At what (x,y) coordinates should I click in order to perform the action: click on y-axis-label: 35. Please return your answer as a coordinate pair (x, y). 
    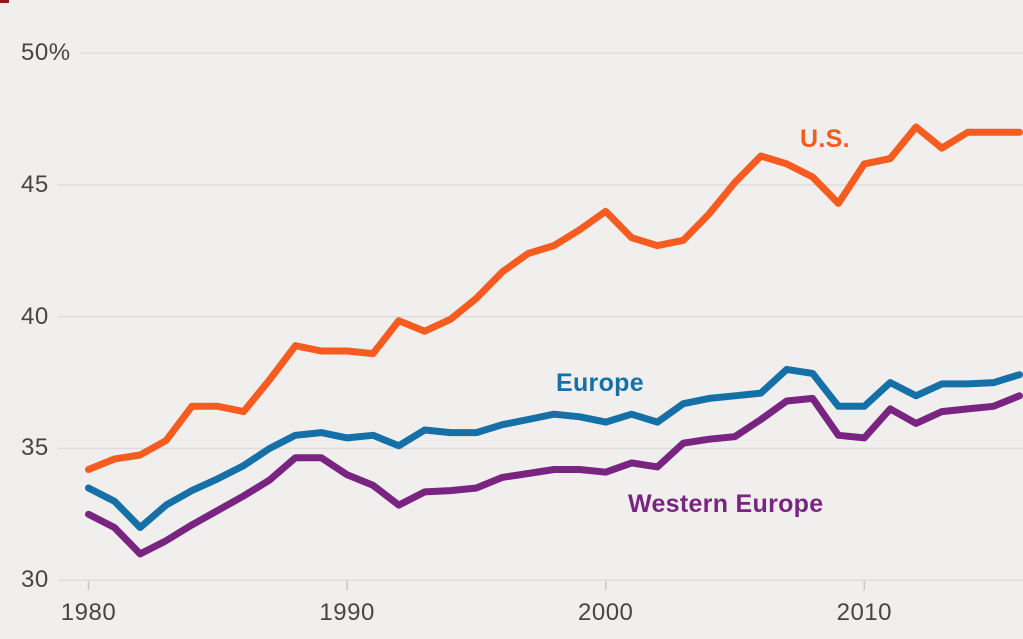
    Looking at the image, I should click on (35, 448).